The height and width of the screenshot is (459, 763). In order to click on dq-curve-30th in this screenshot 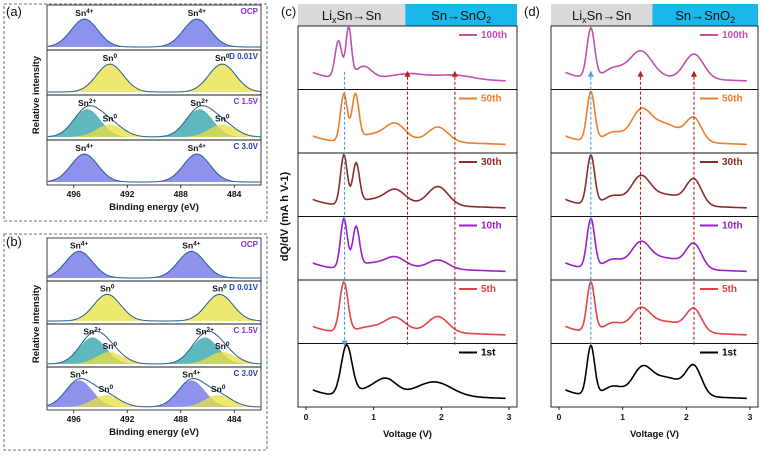, I will do `click(656, 181)`.